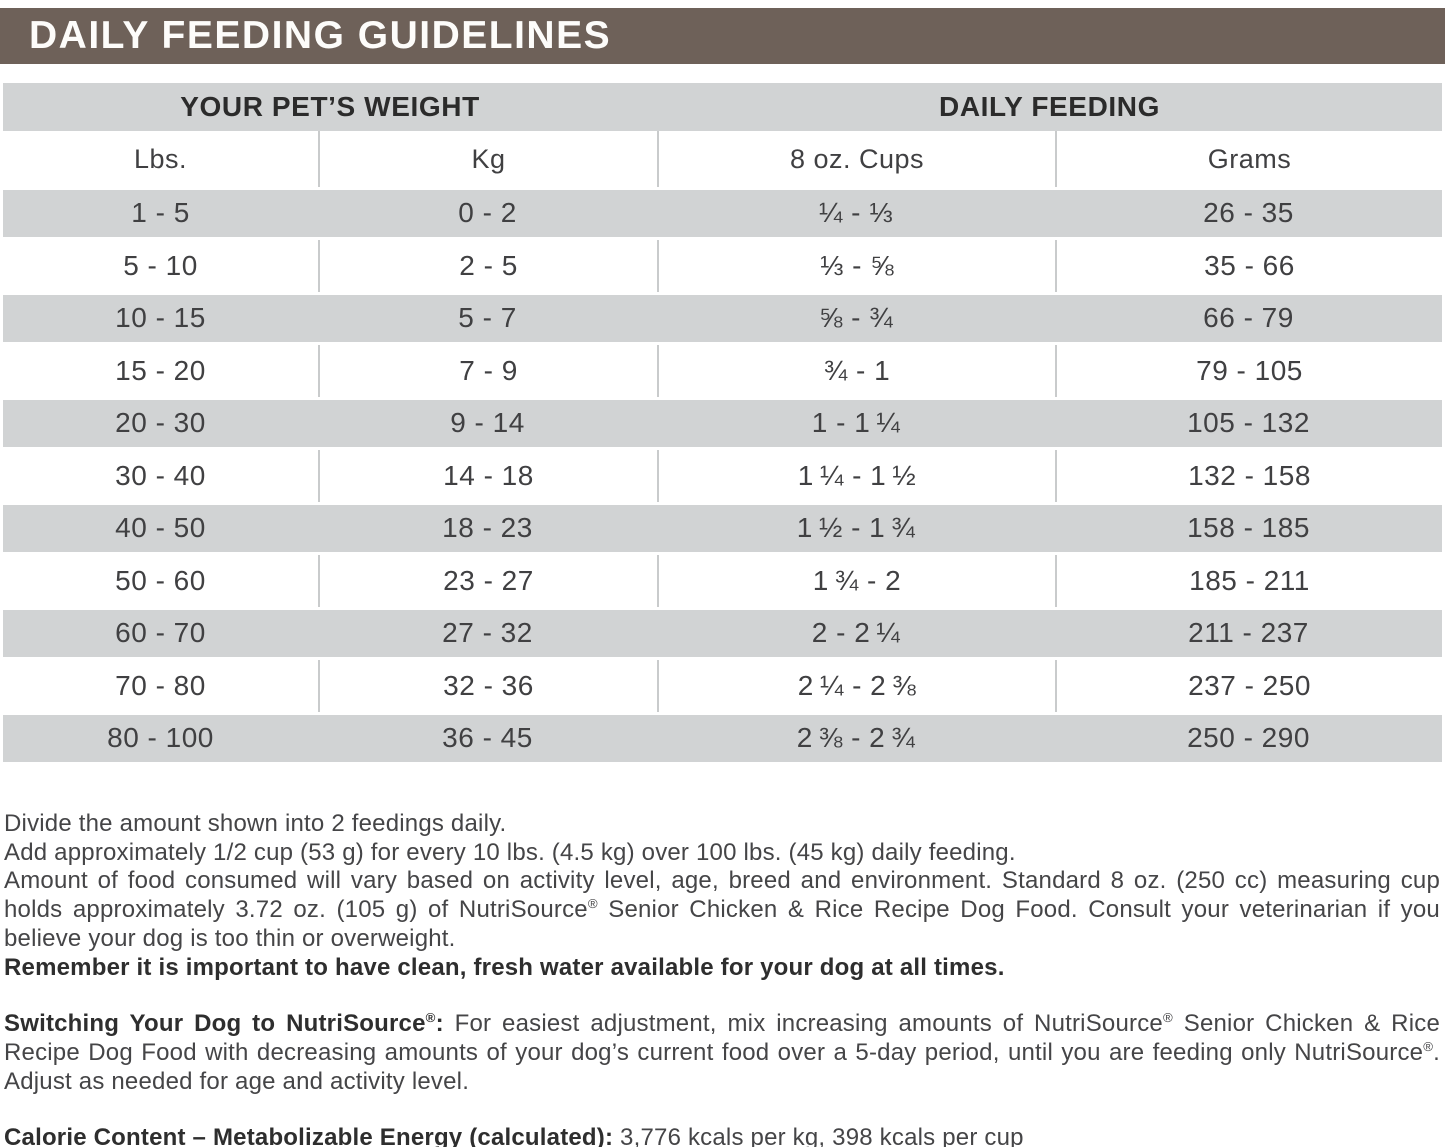 The width and height of the screenshot is (1445, 1147). What do you see at coordinates (160, 580) in the screenshot?
I see `cell-lbs: 50 - 60` at bounding box center [160, 580].